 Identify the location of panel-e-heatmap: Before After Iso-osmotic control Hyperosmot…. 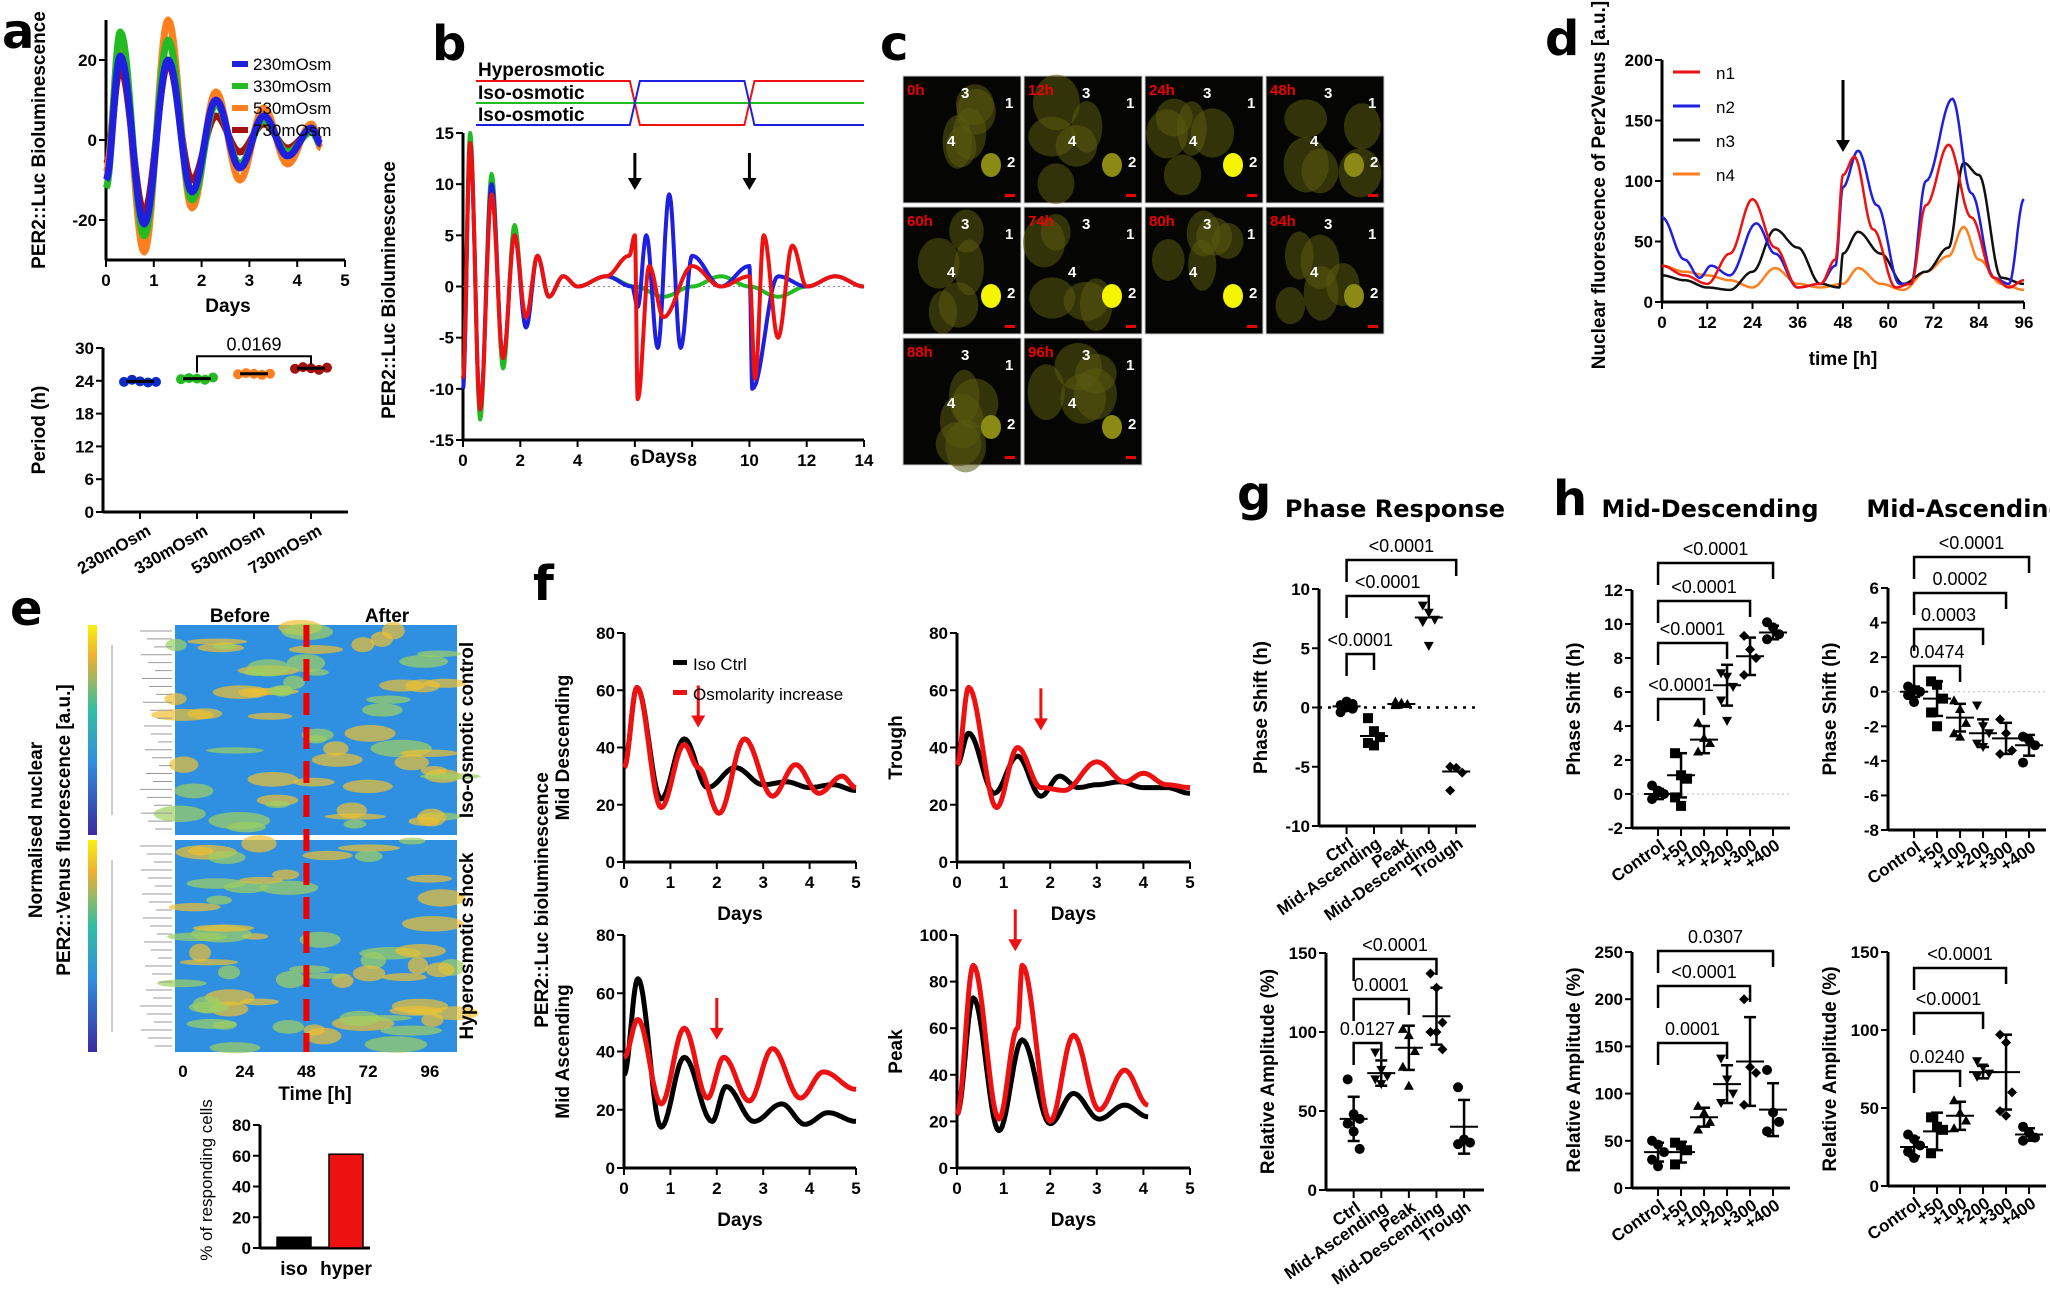
(253, 855).